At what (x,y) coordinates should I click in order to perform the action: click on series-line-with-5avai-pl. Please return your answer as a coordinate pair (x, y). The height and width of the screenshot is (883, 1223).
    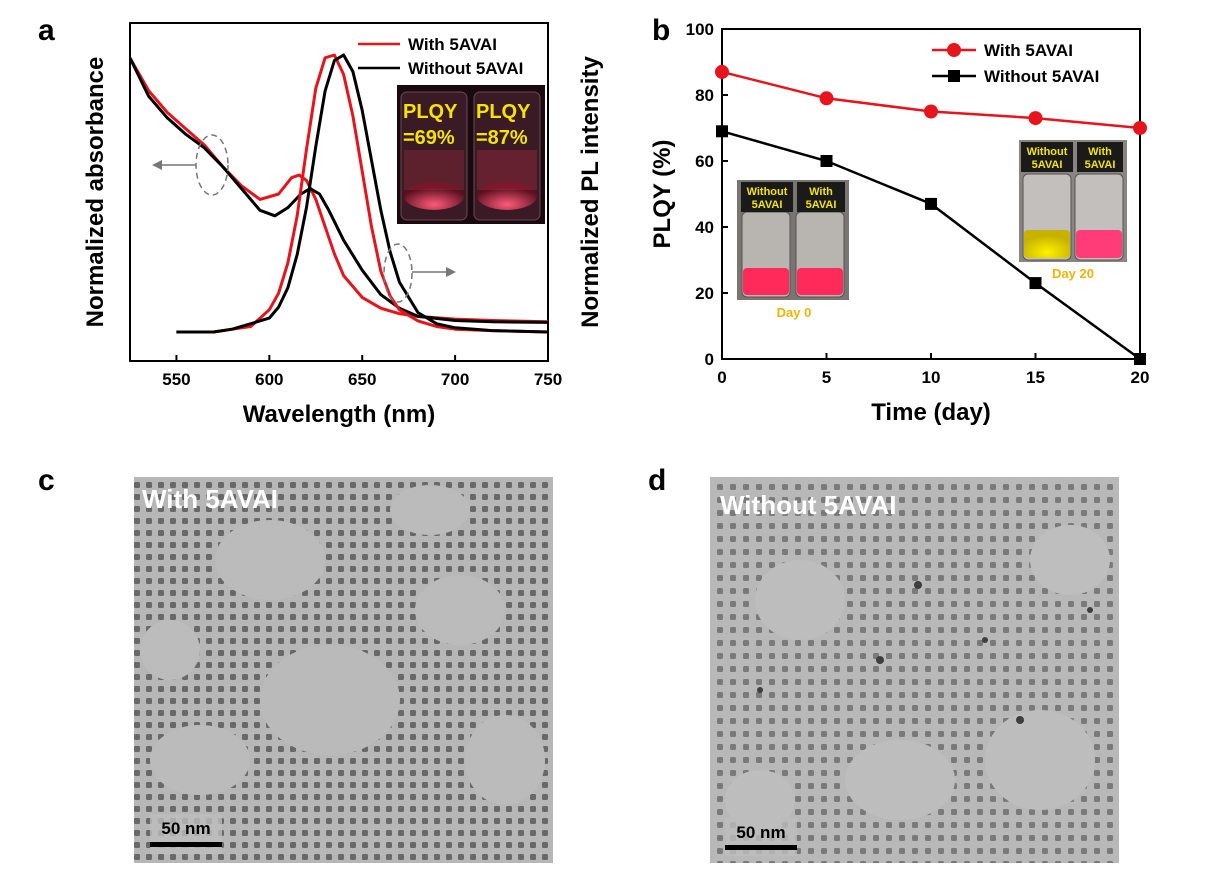
    Looking at the image, I should click on (362, 193).